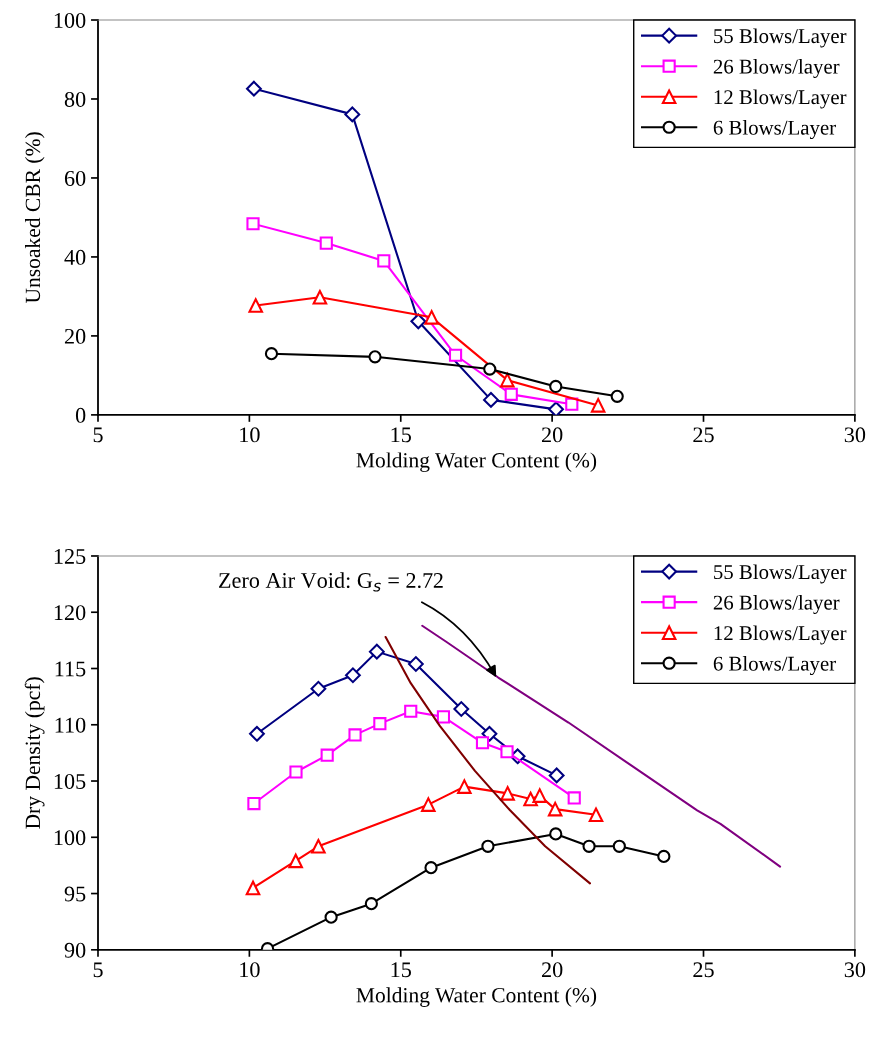 The height and width of the screenshot is (1053, 875). Describe the element at coordinates (70, 669) in the screenshot. I see `y-tick-label: 115` at that location.